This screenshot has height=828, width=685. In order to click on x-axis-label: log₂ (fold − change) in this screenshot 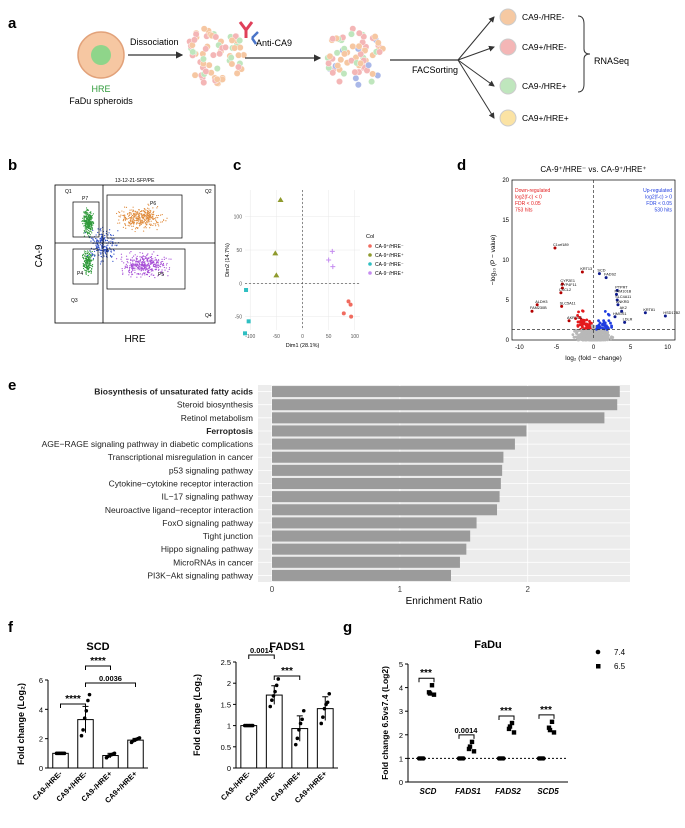, I will do `click(593, 358)`.